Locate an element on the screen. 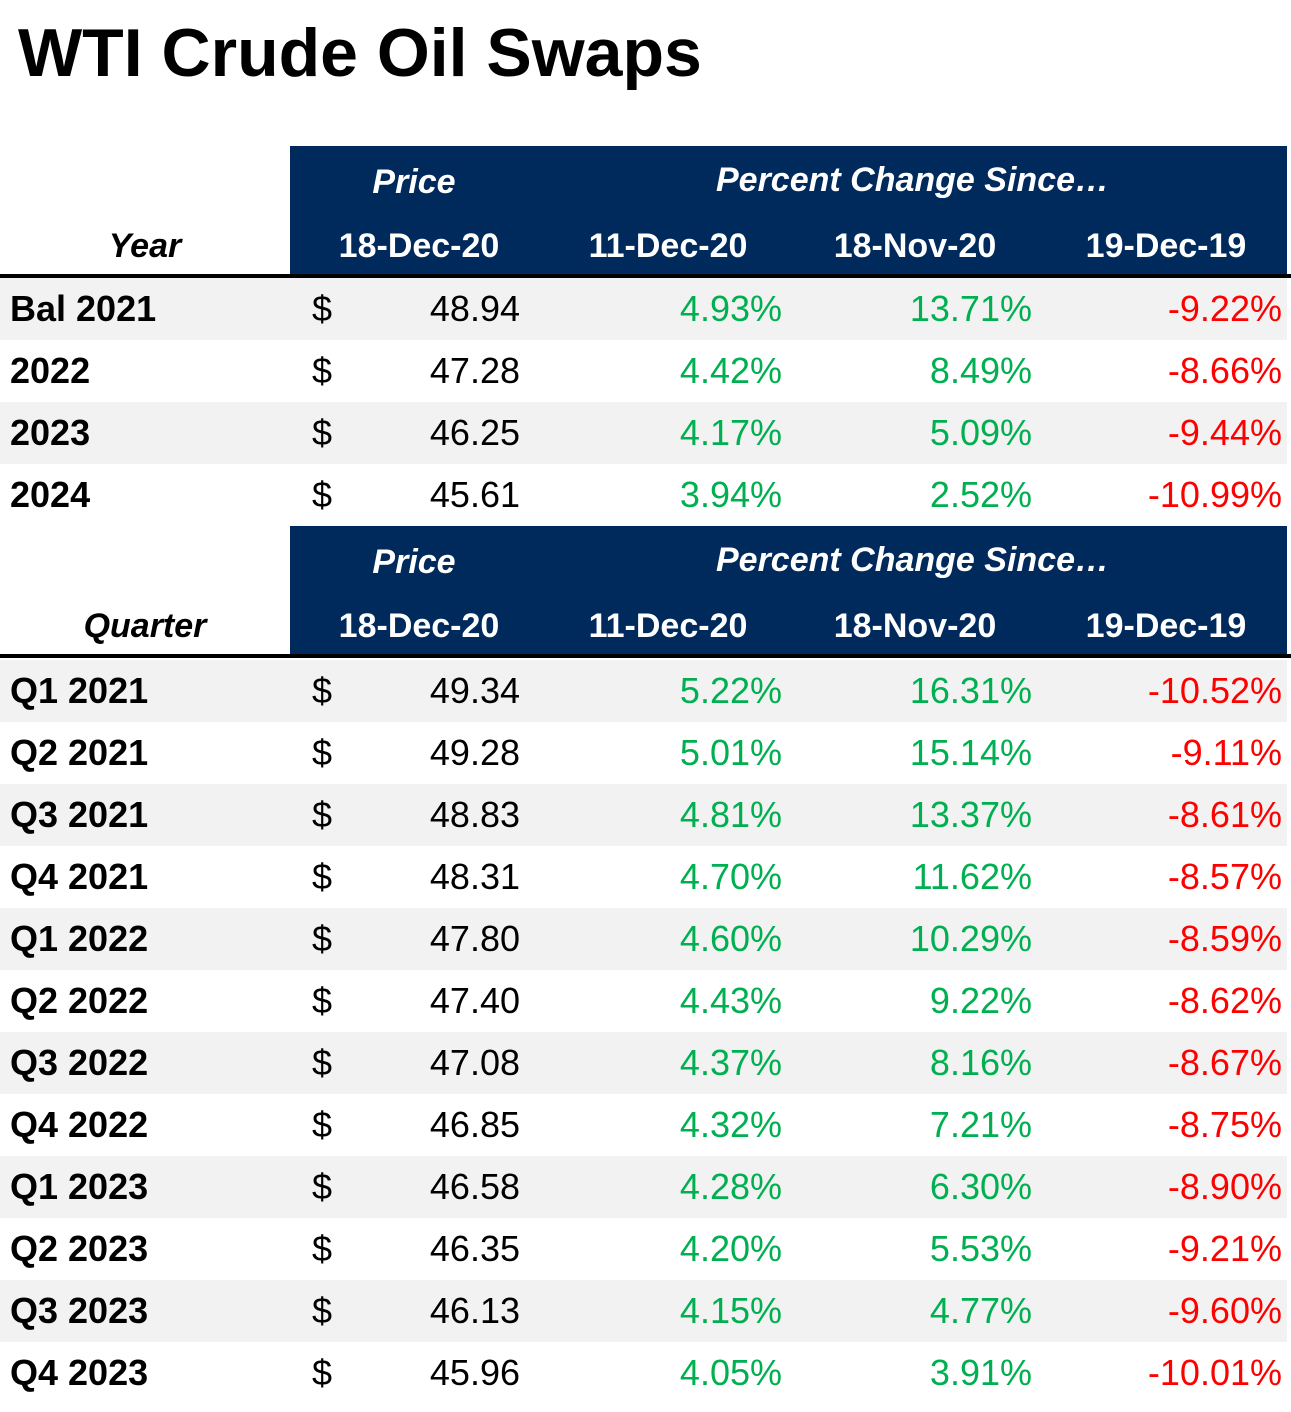 Image resolution: width=1291 pixels, height=1412 pixels. pct-change-2-cell: 16.31% is located at coordinates (970, 690).